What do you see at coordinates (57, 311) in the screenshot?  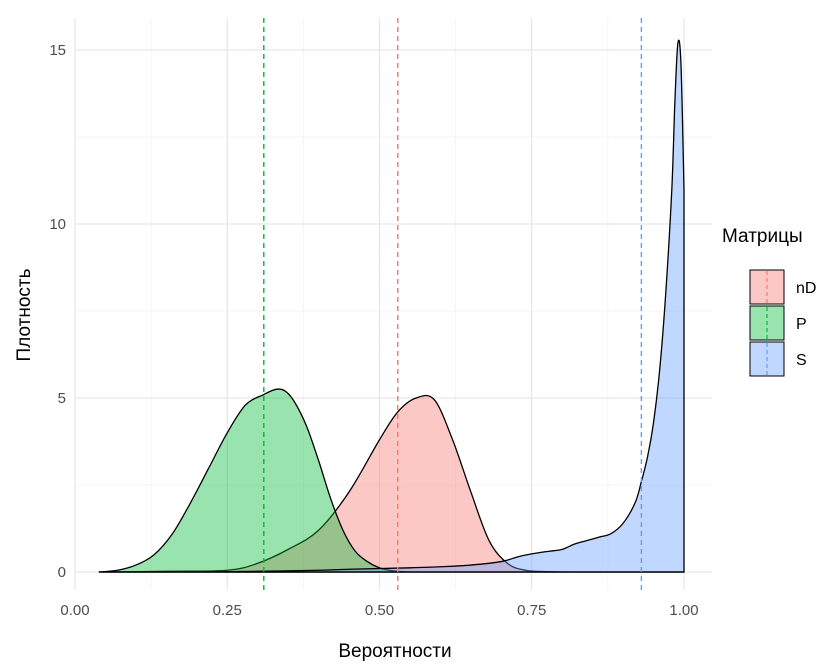 I see `y-axis-ticks: 0 5 10 15` at bounding box center [57, 311].